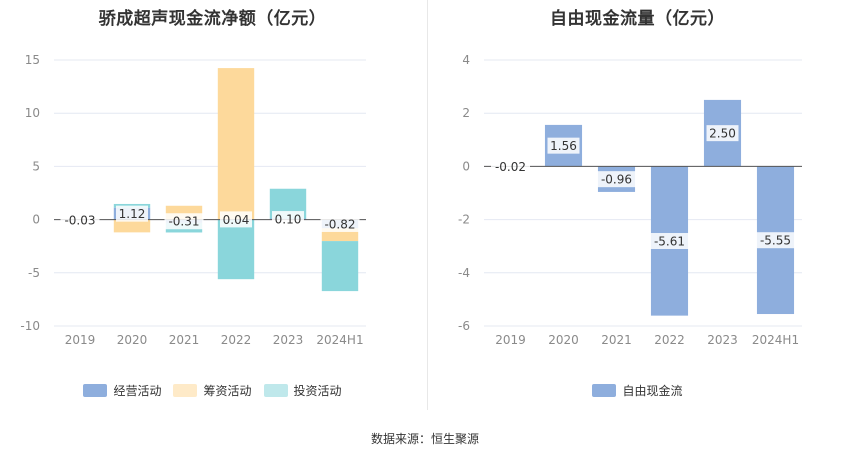  I want to click on legend-label: 自由现金流, so click(652, 391).